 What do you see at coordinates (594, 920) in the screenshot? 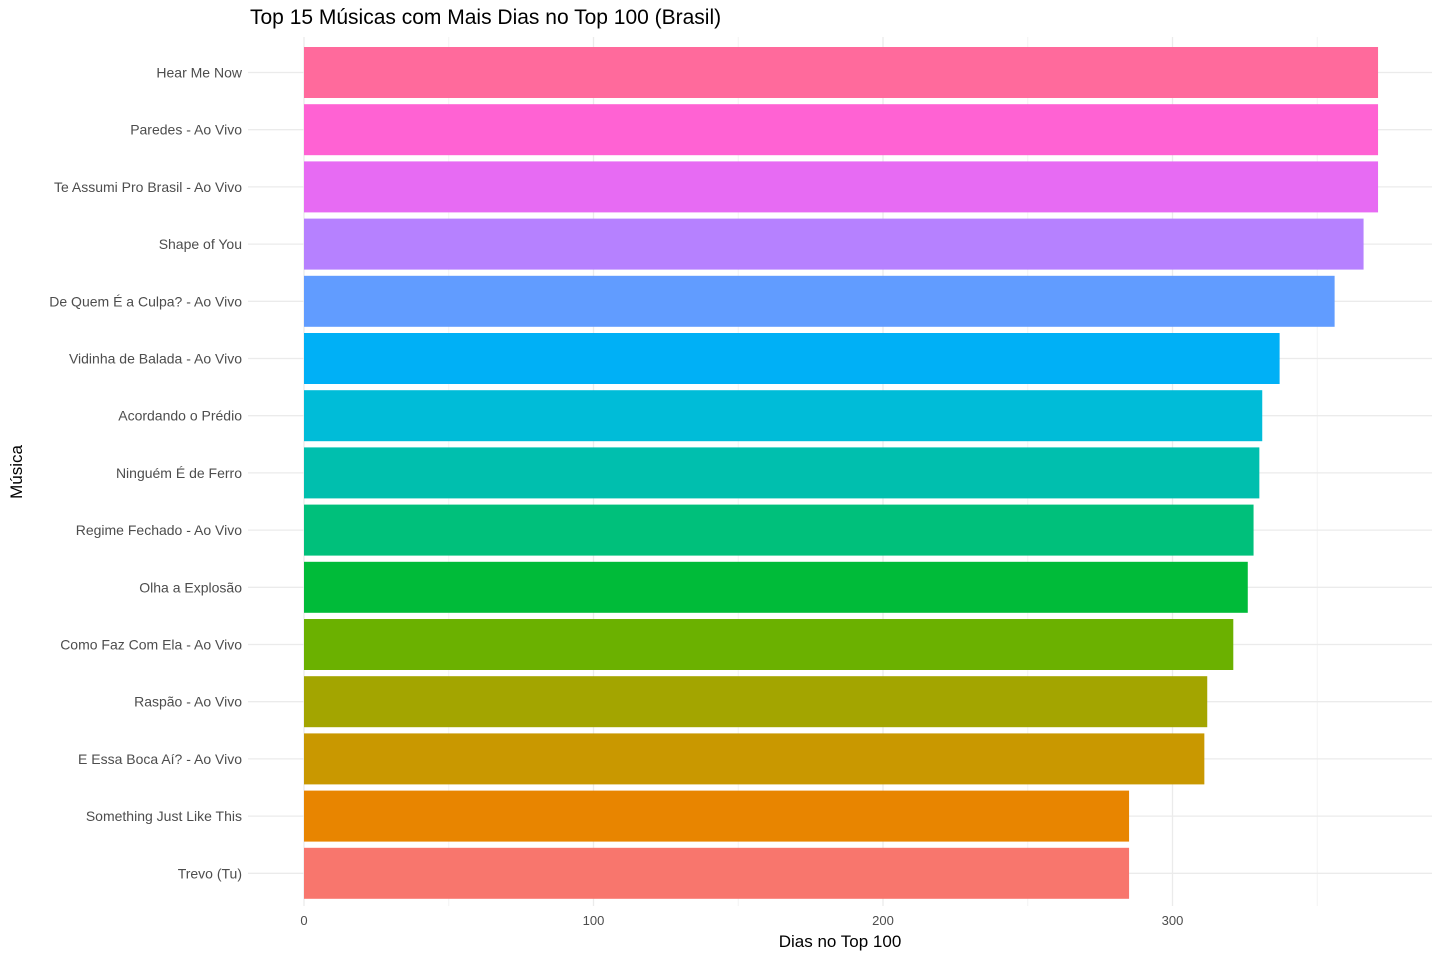
I see `x-tick-label: 100` at bounding box center [594, 920].